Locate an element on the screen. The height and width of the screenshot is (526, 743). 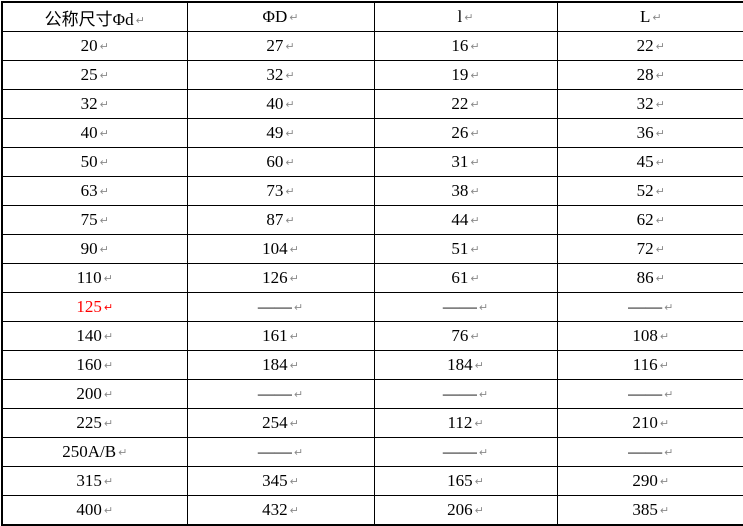
cell-value: 40 is located at coordinates (275, 103).